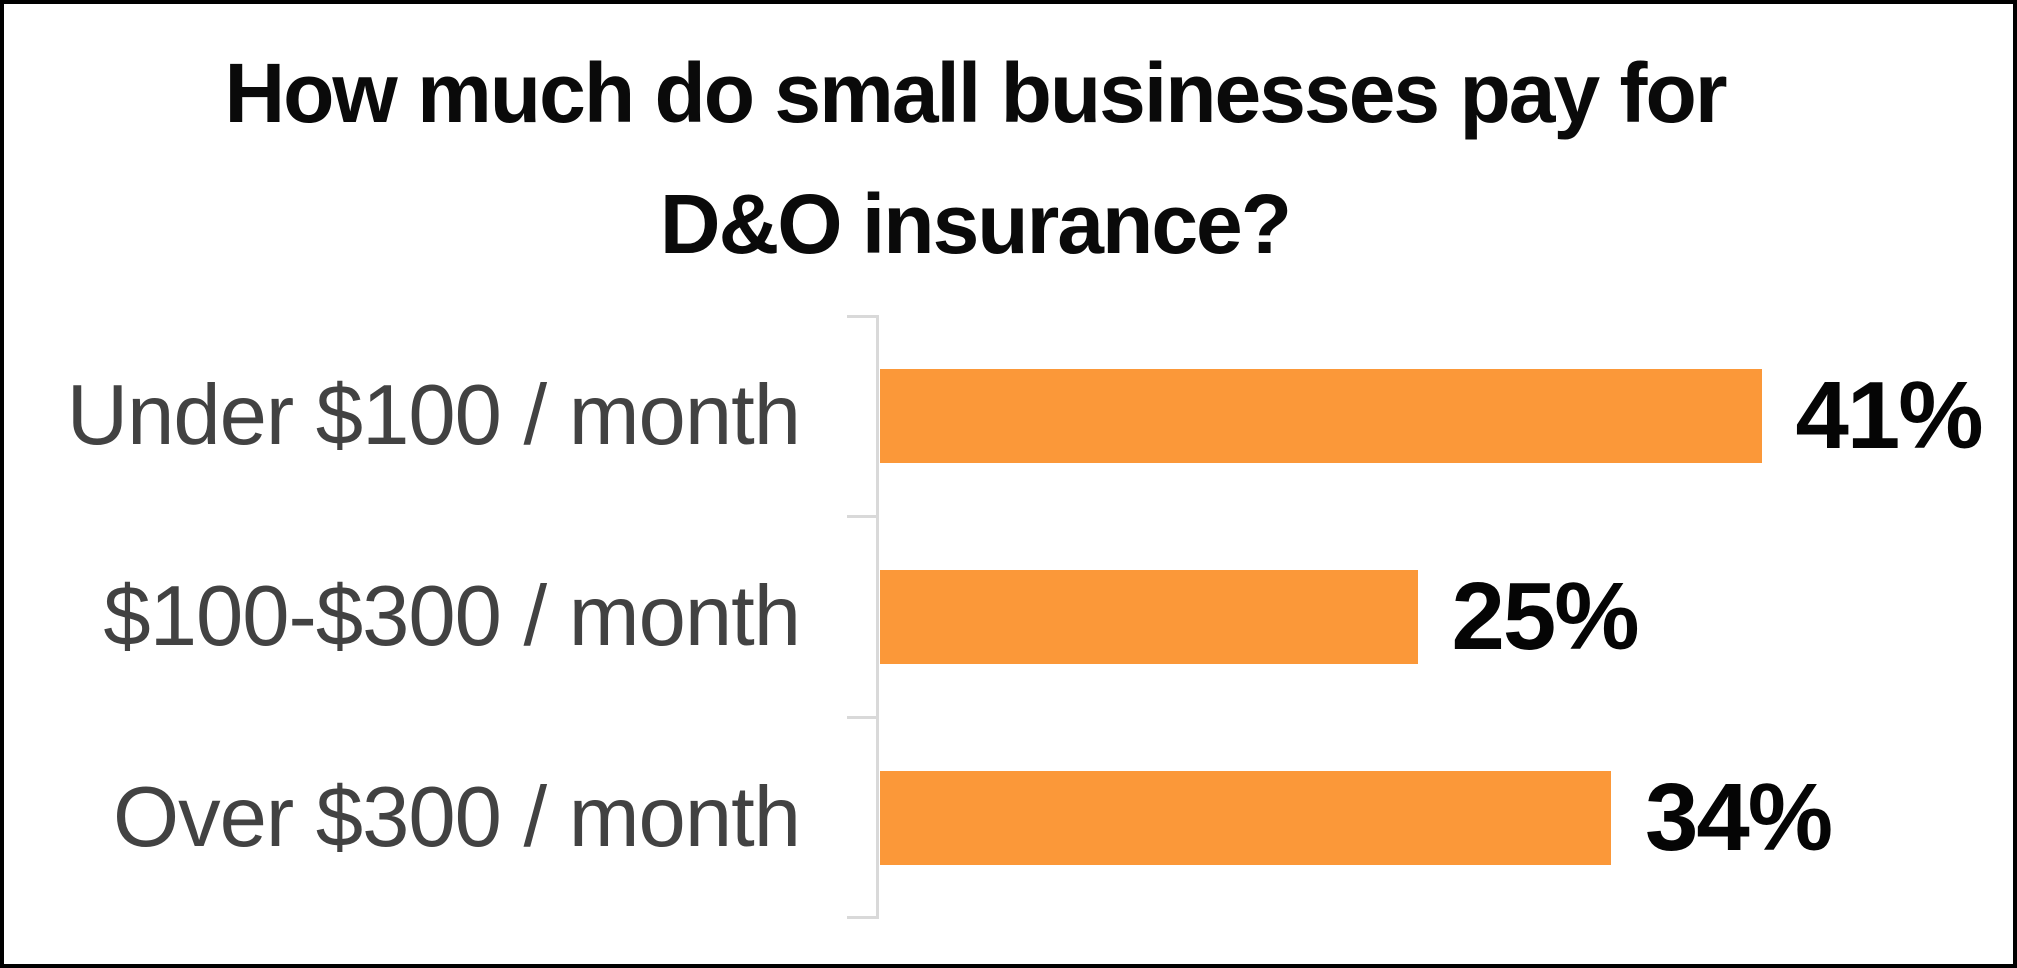 The width and height of the screenshot is (2017, 968). Describe the element at coordinates (457, 818) in the screenshot. I see `category-label-over-300: Over $300 / month` at that location.